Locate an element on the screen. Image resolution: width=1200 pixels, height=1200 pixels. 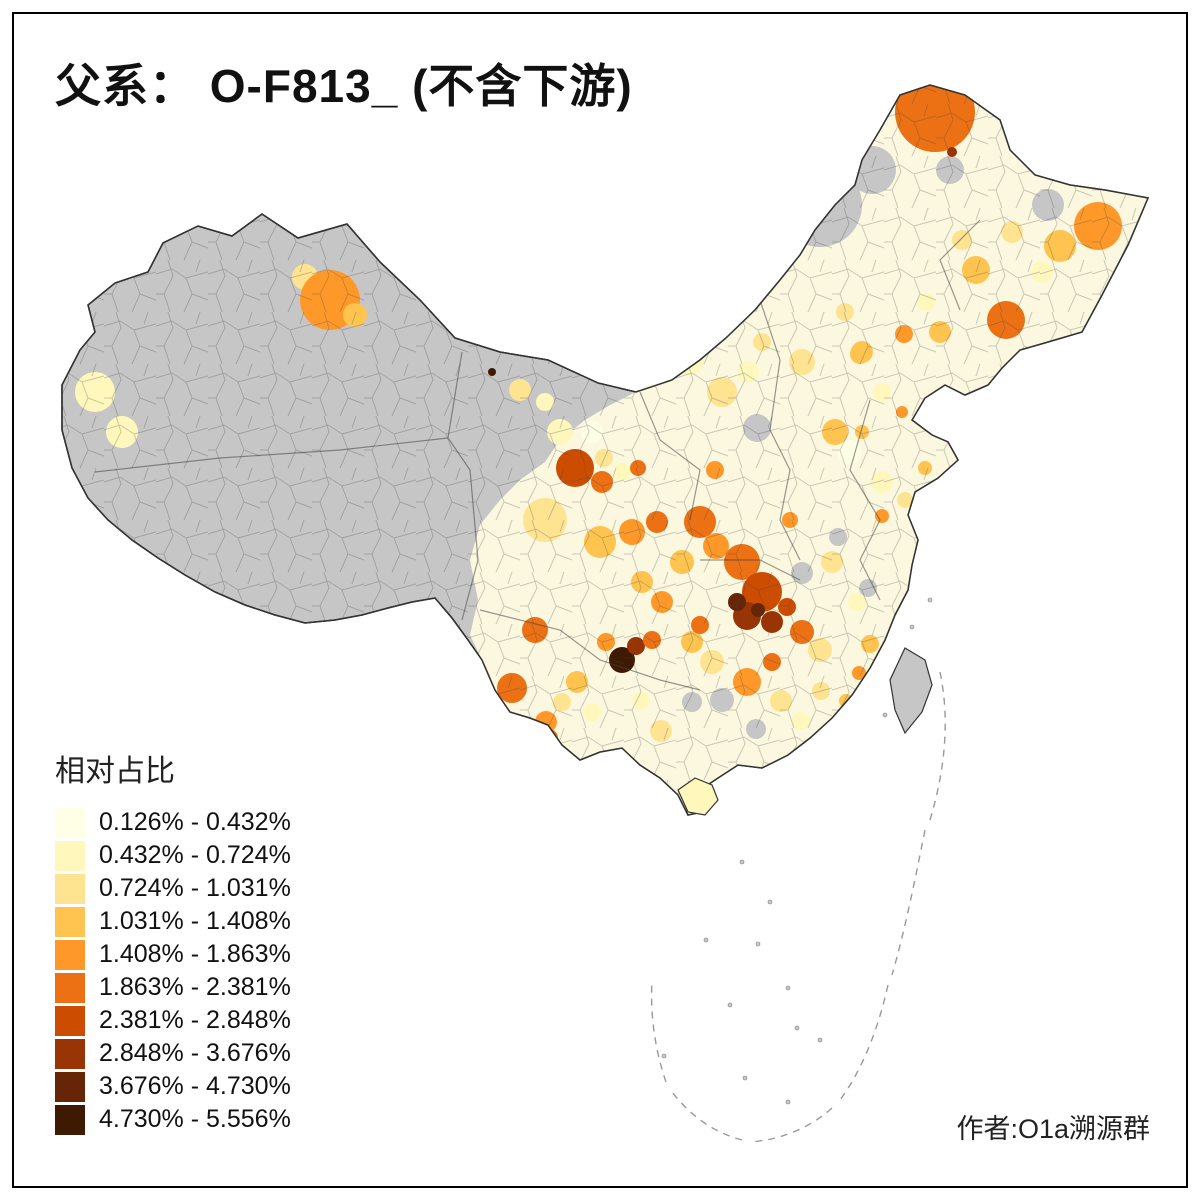
legend-item: 1.863% - 2.381% is located at coordinates (173, 987).